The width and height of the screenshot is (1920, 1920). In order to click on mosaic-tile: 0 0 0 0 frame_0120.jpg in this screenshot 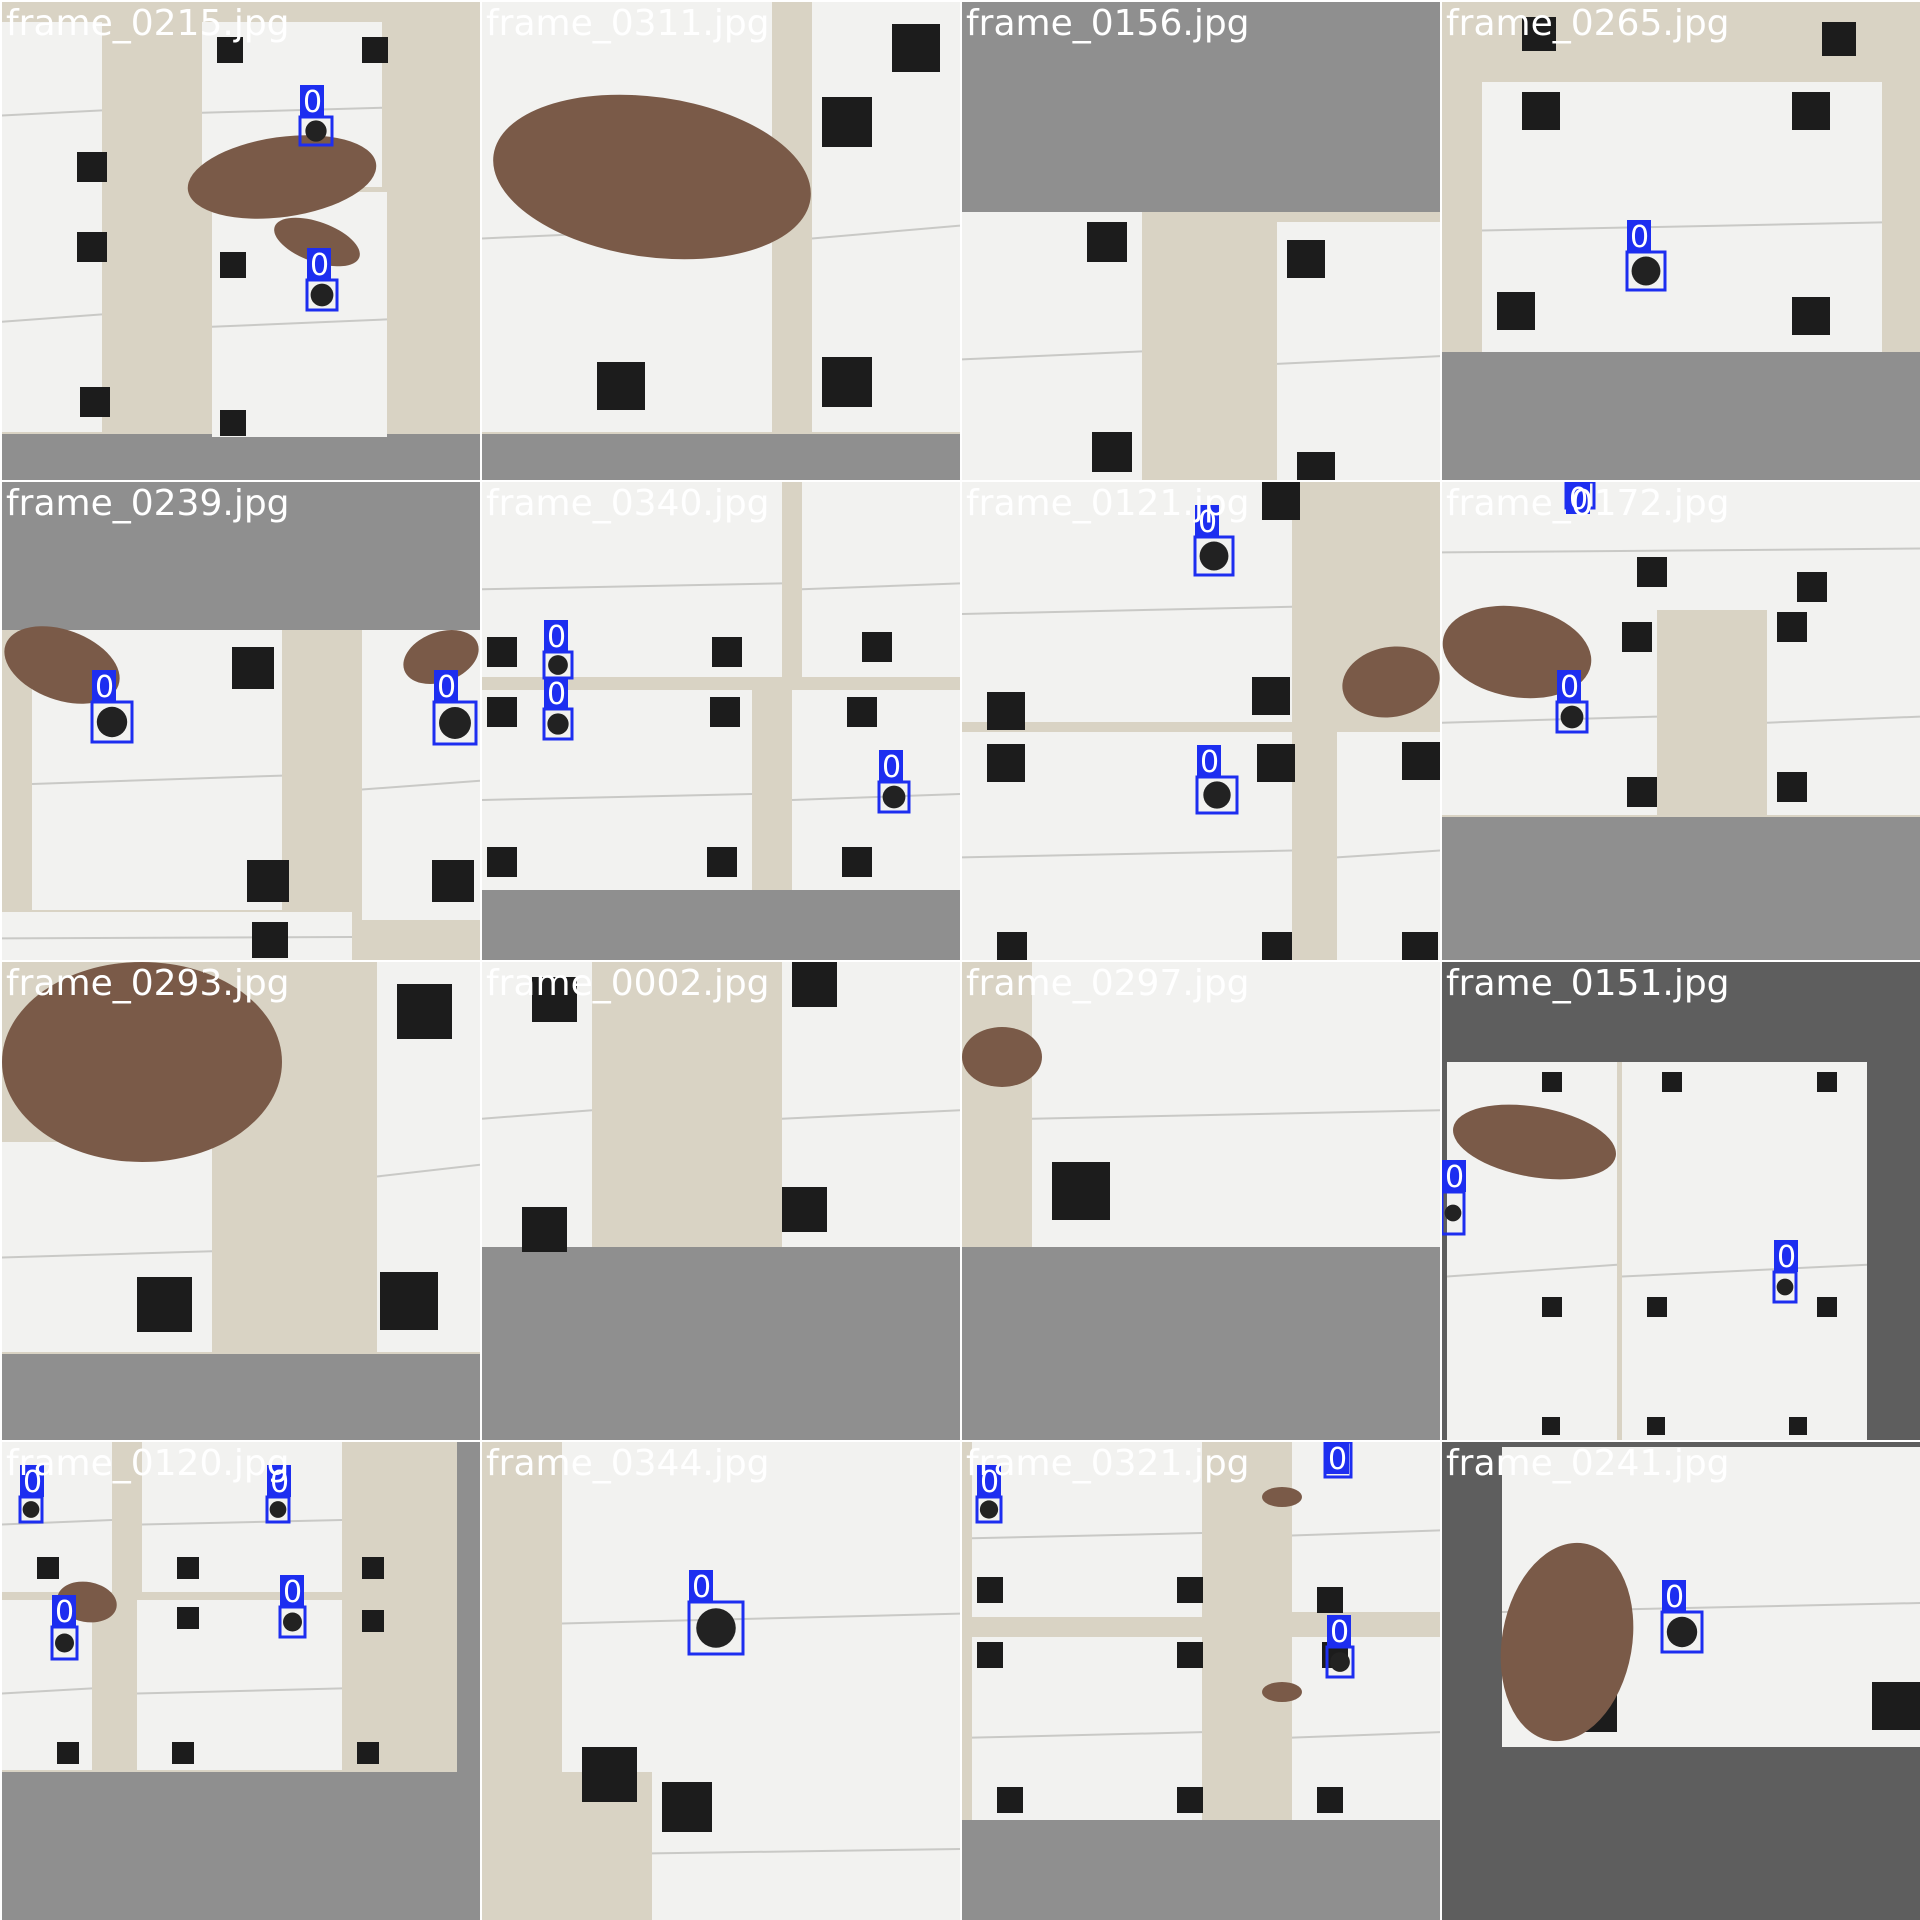, I will do `click(241, 1681)`.